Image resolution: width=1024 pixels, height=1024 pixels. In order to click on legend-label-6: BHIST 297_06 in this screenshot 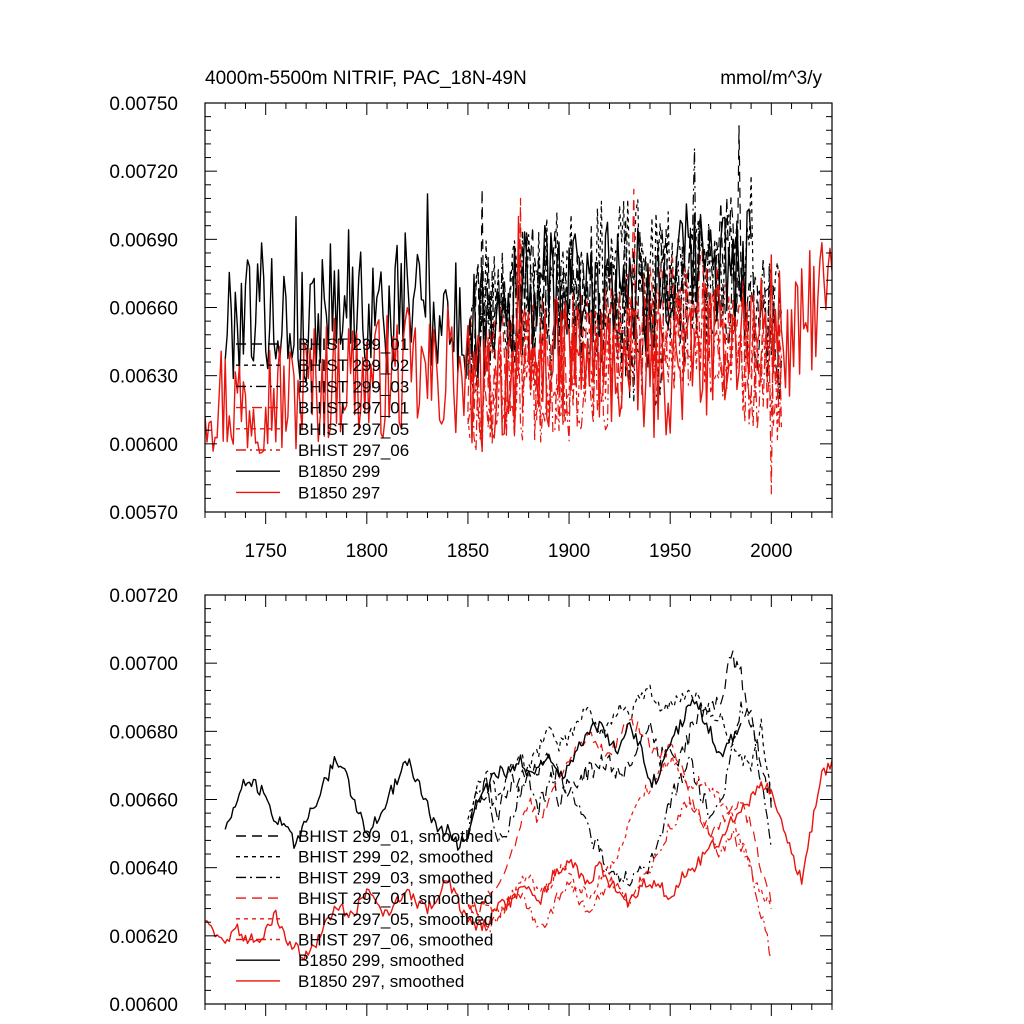, I will do `click(353, 450)`.